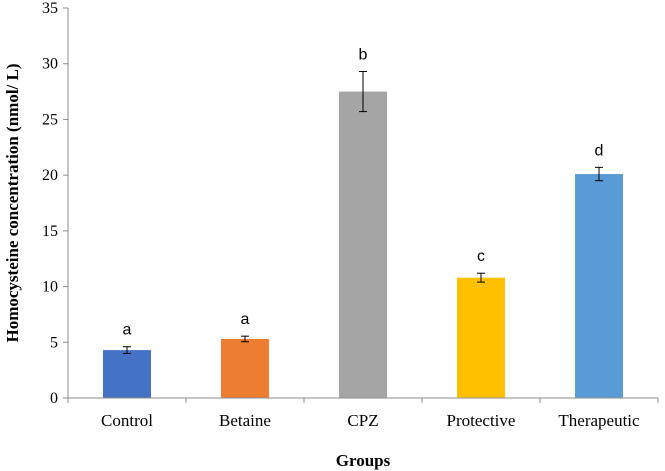  I want to click on category-label: Control, so click(127, 420).